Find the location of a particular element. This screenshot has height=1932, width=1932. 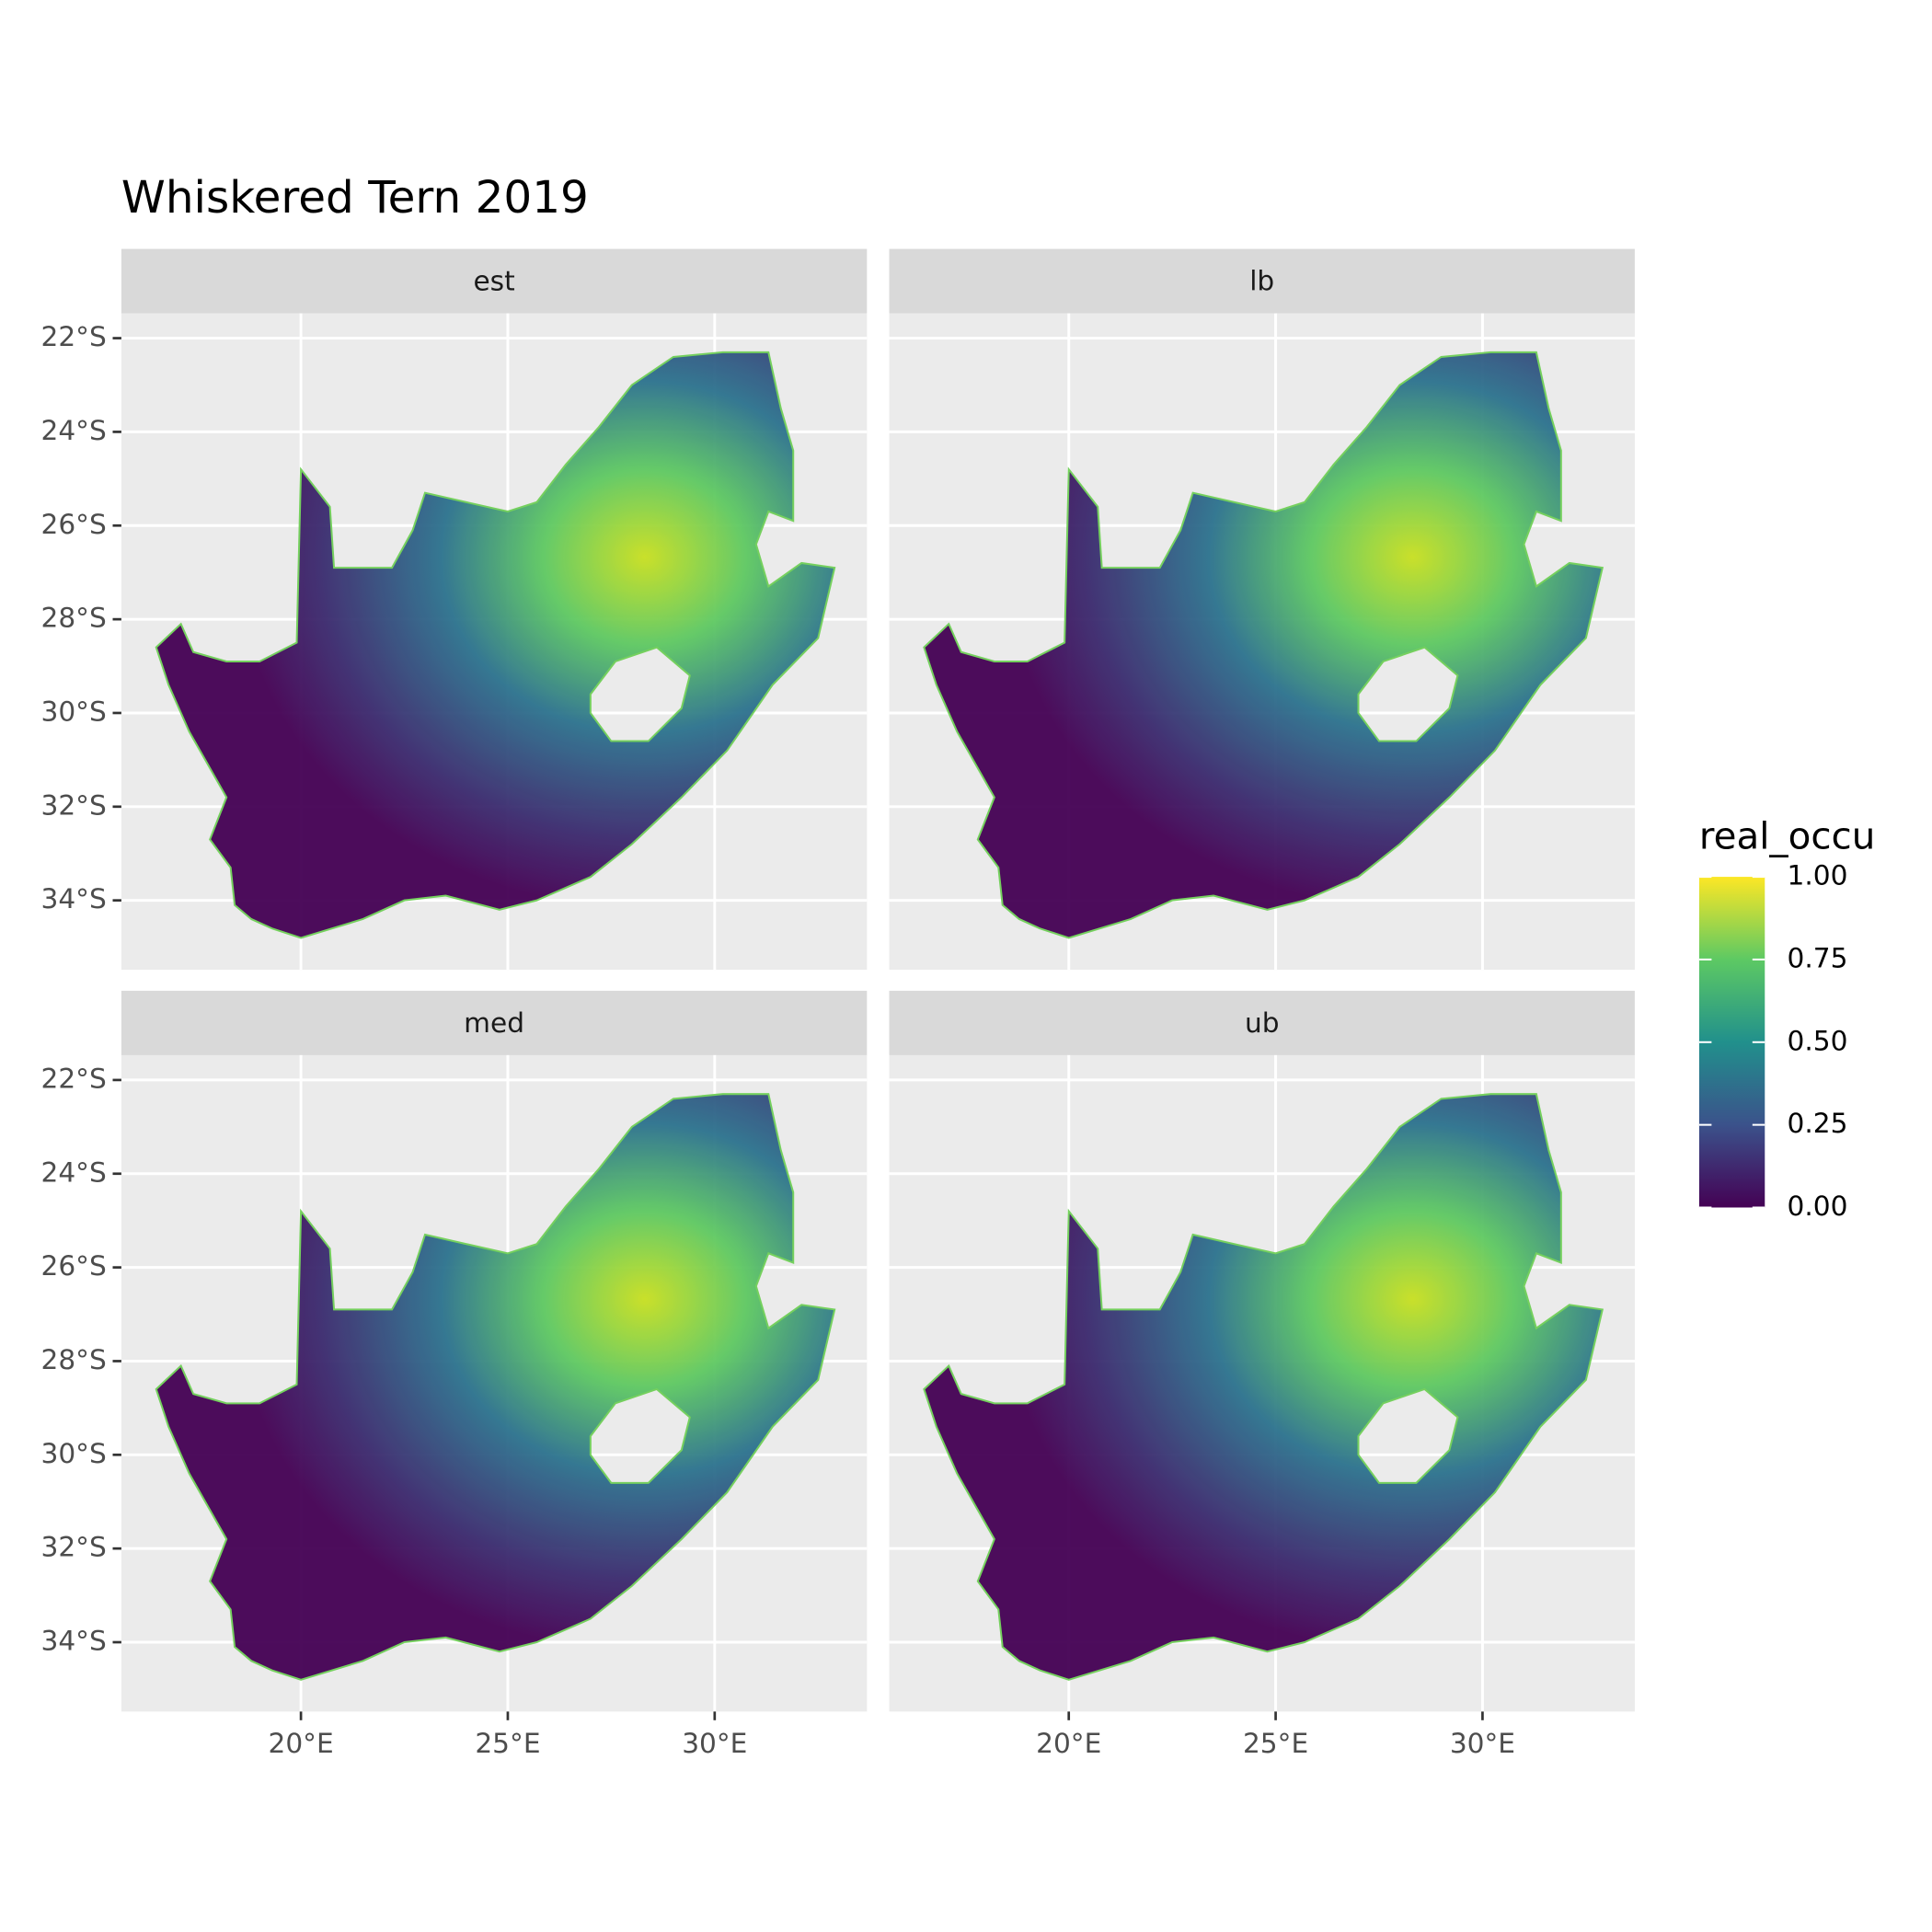

facet-label: med is located at coordinates (494, 1023).